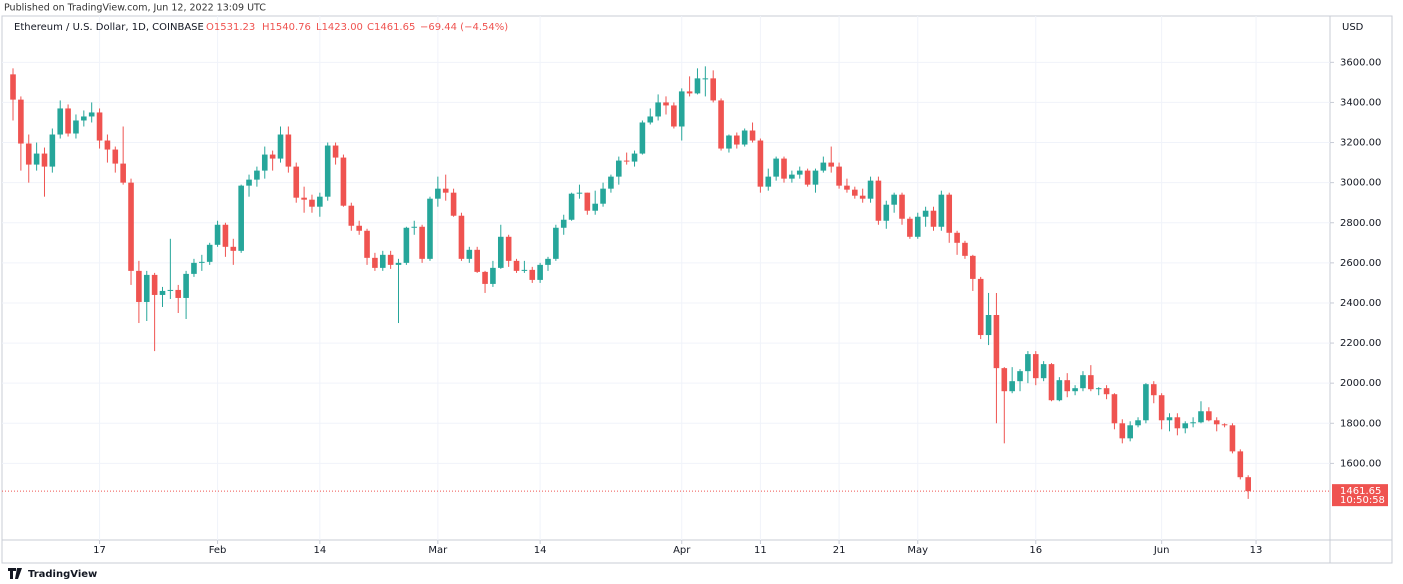  Describe the element at coordinates (391, 27) in the screenshot. I see `legend-close: C1461.65` at that location.